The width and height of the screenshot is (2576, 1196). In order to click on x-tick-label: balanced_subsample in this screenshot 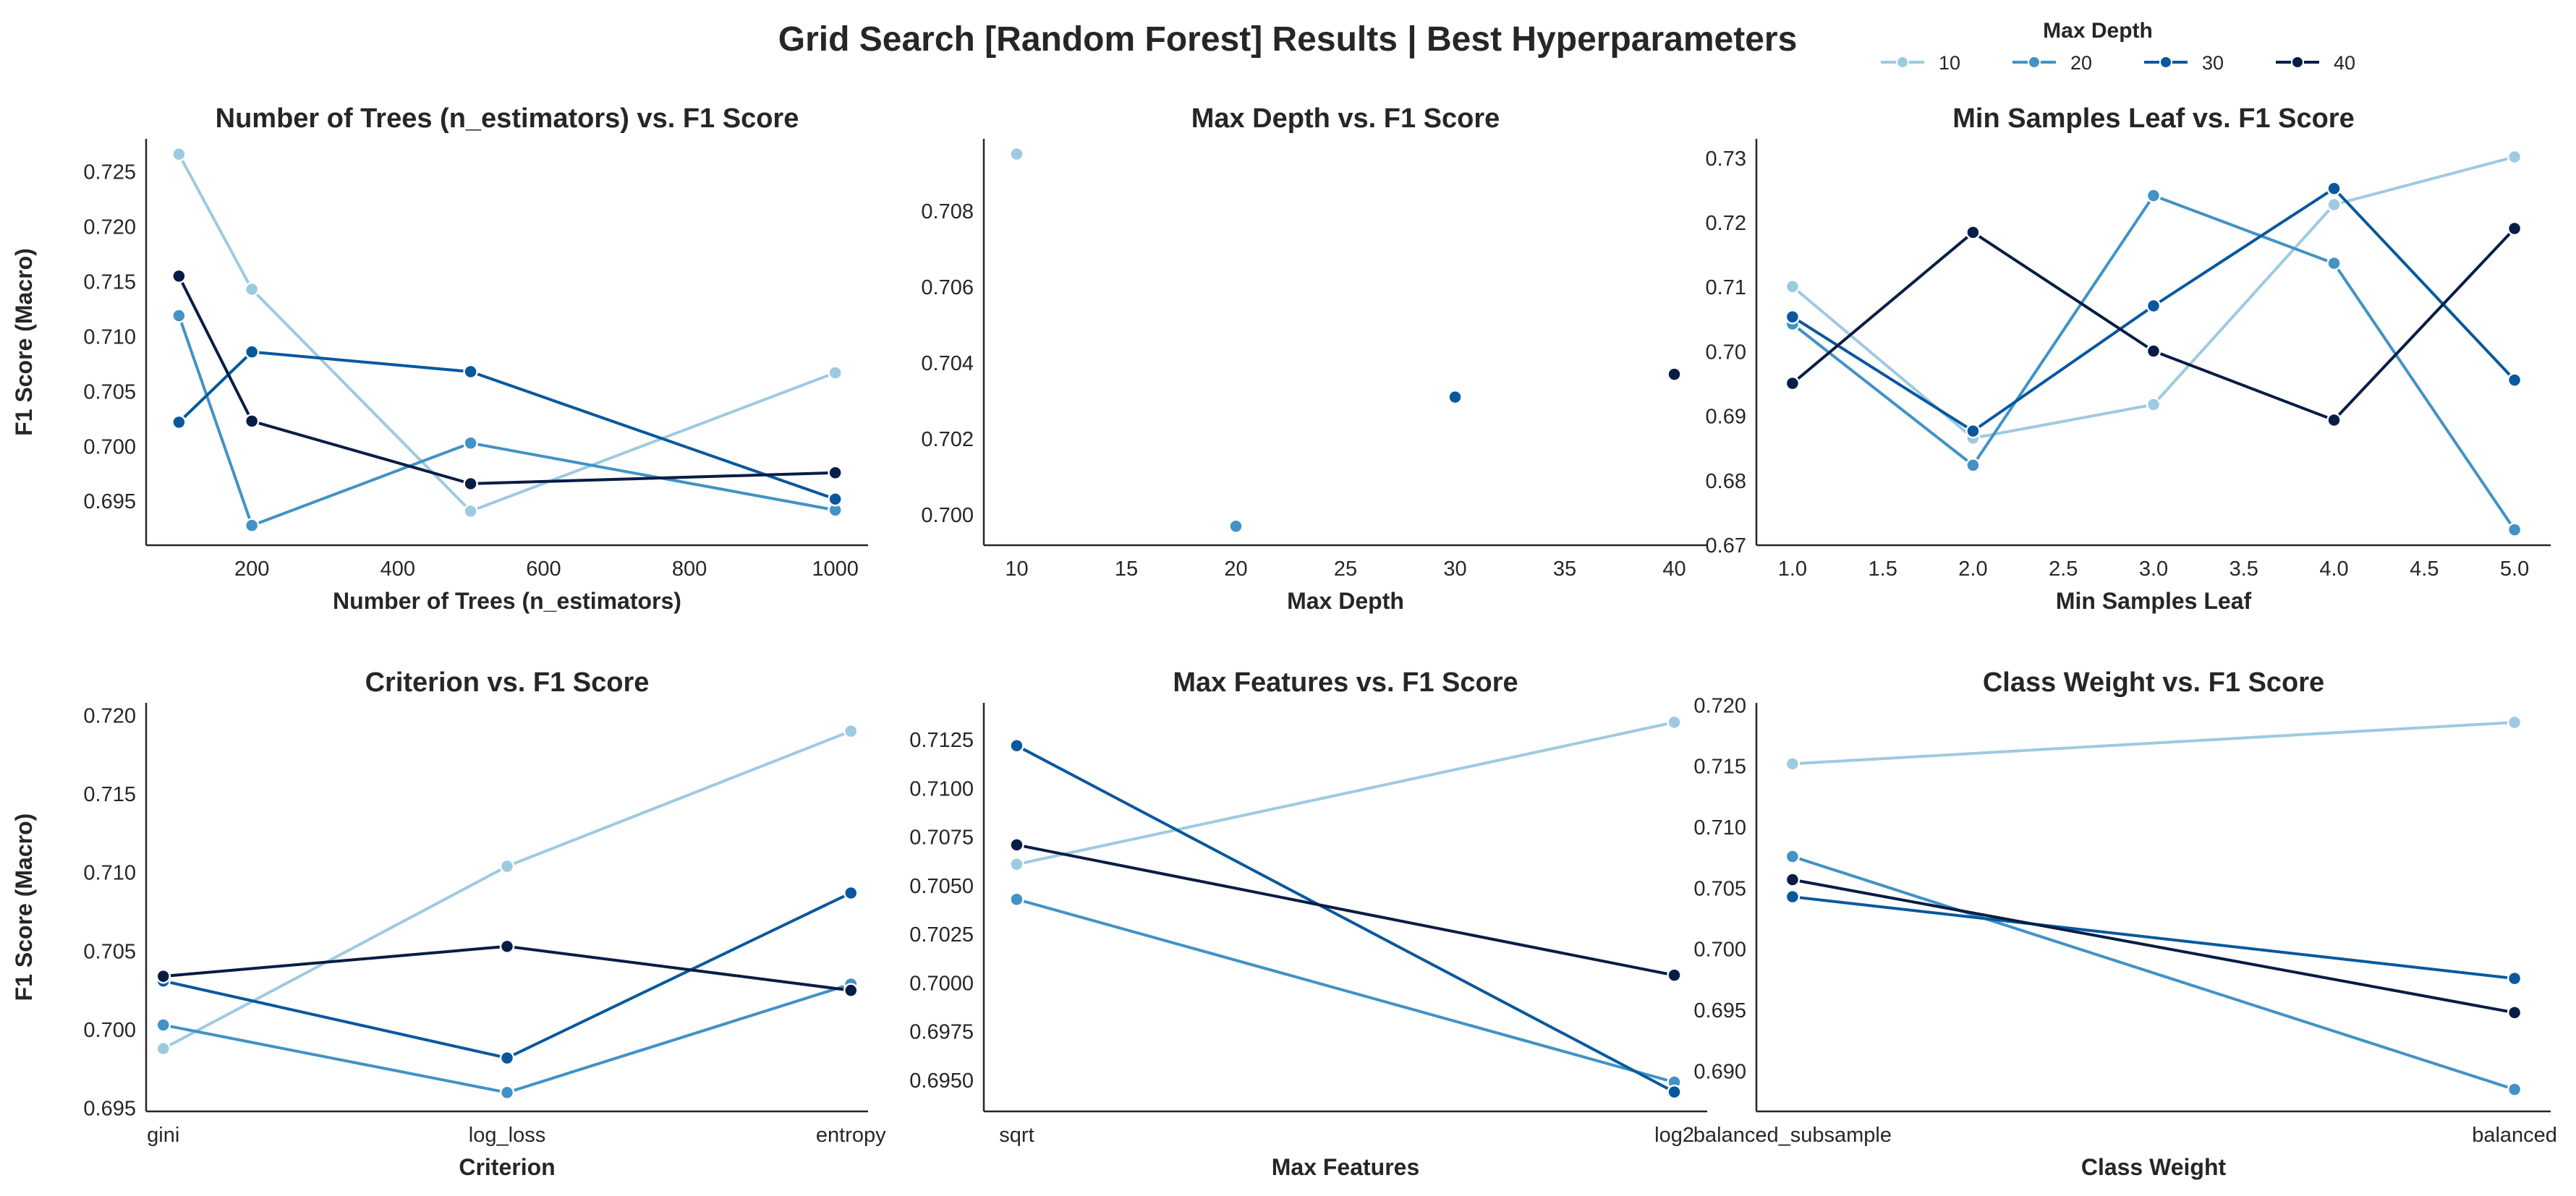, I will do `click(1792, 1135)`.